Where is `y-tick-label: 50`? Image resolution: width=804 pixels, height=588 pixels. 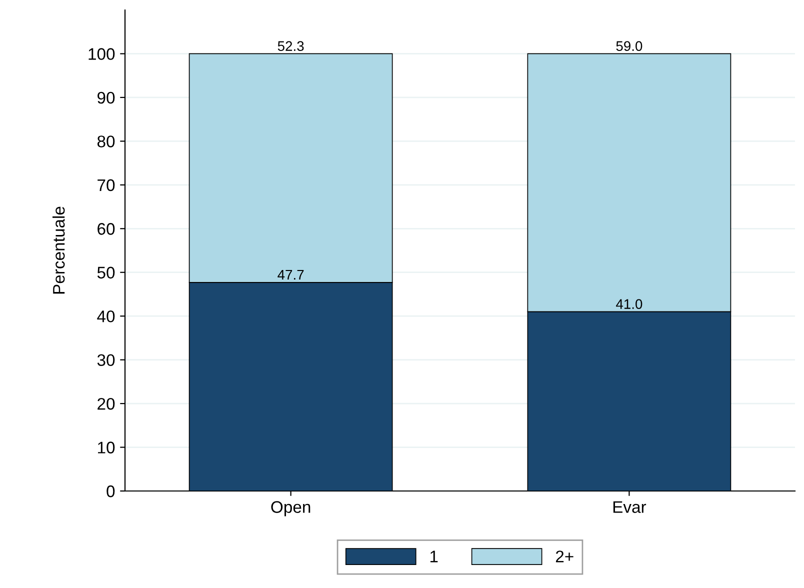 y-tick-label: 50 is located at coordinates (106, 272).